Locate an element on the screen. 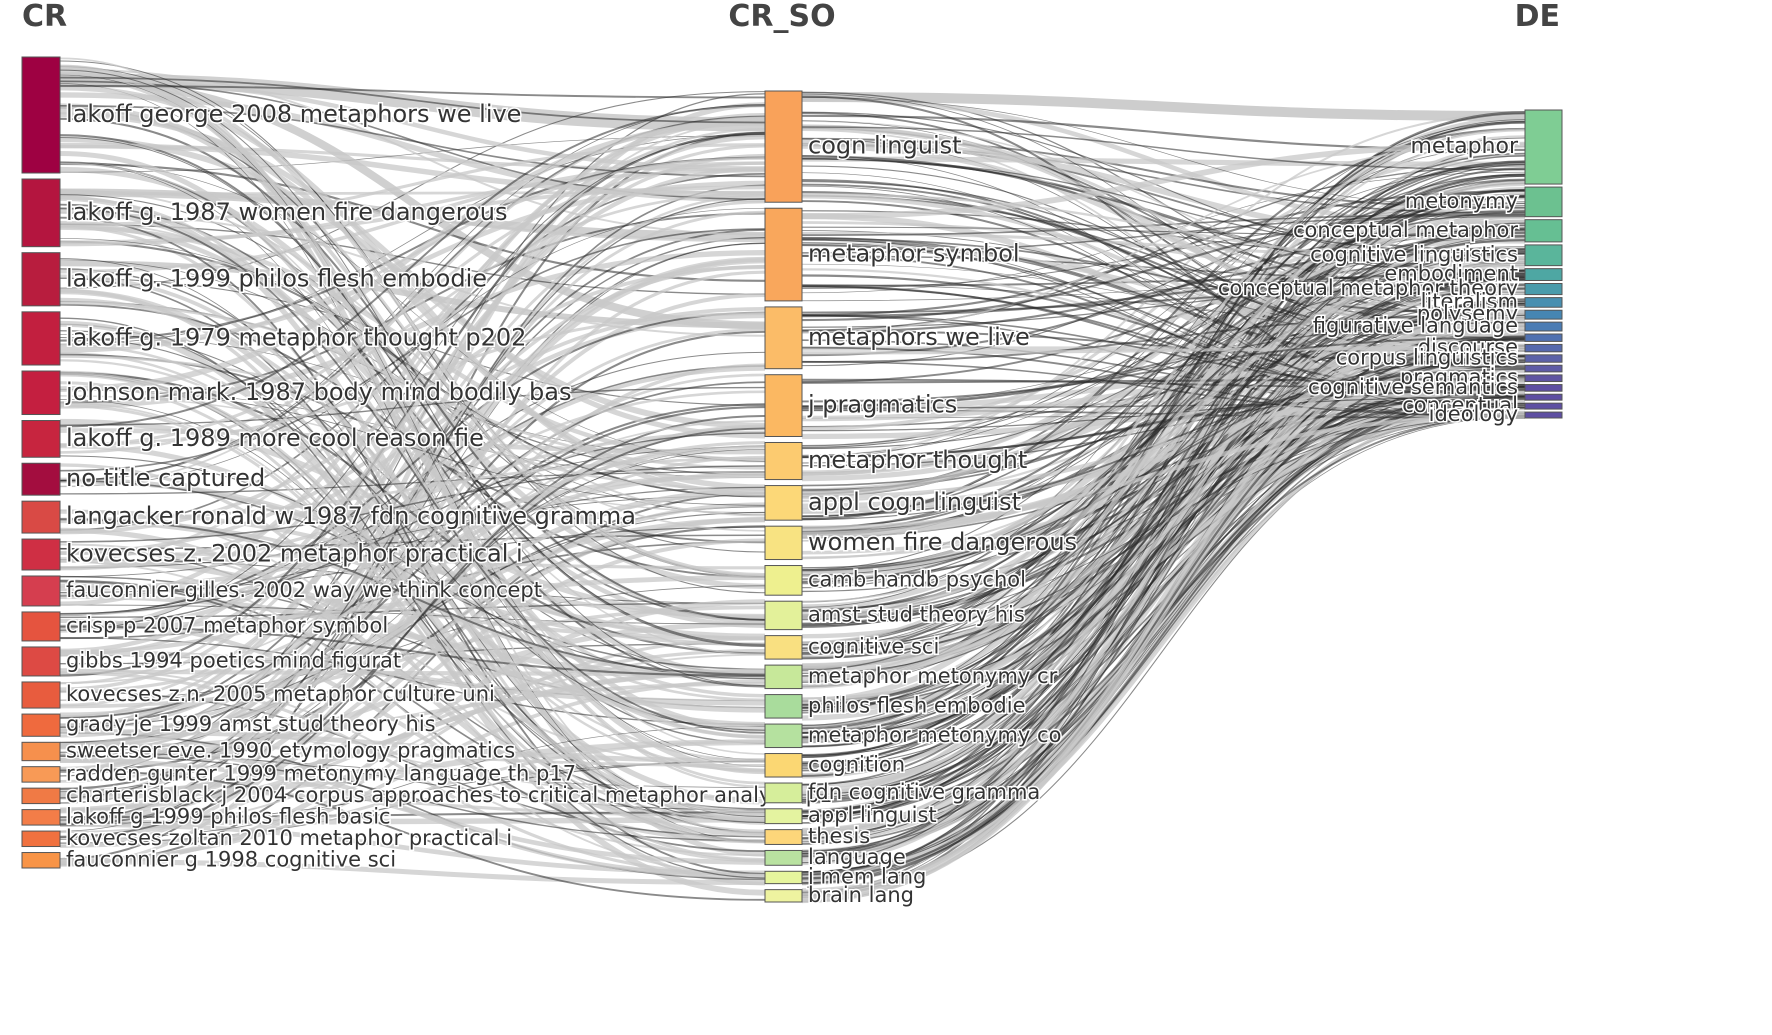 This screenshot has width=1772, height=1035. sankey-node: lakoff g. 1989 more cool reason fie is located at coordinates (253, 439).